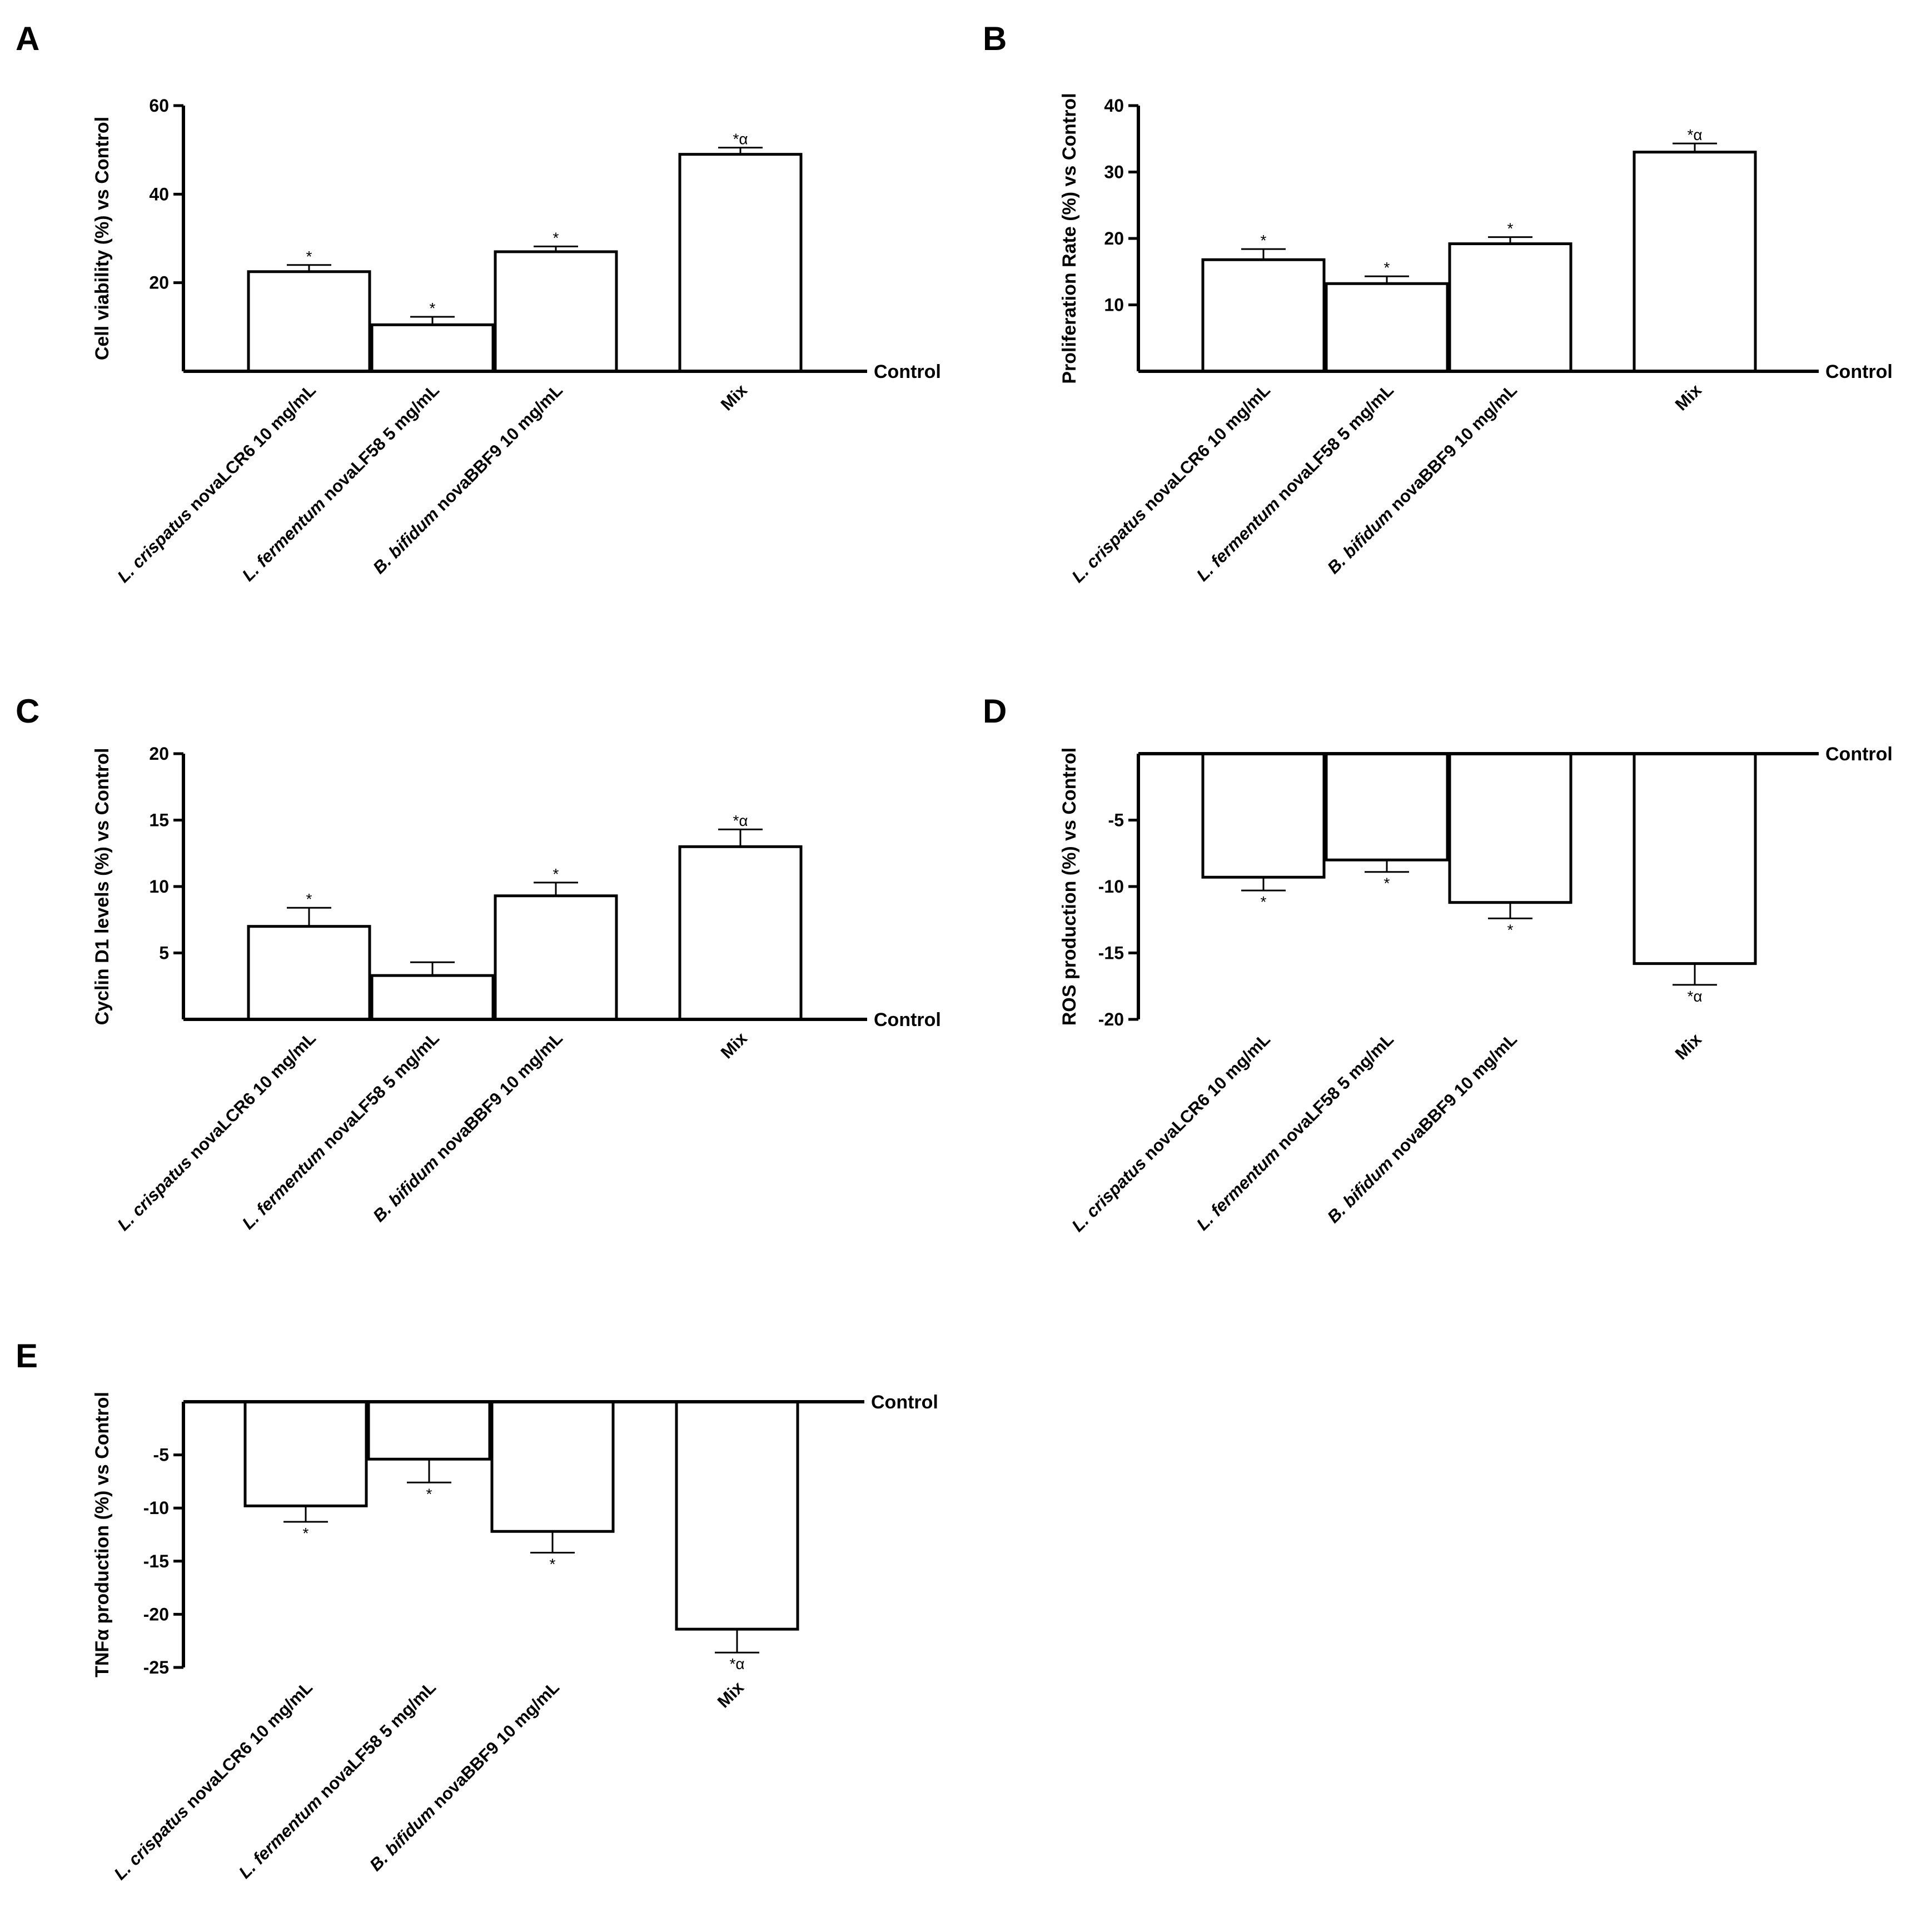 The image size is (1911, 1932). What do you see at coordinates (1069, 887) in the screenshot?
I see `y-axis-label: ROS production (%) vs Control` at bounding box center [1069, 887].